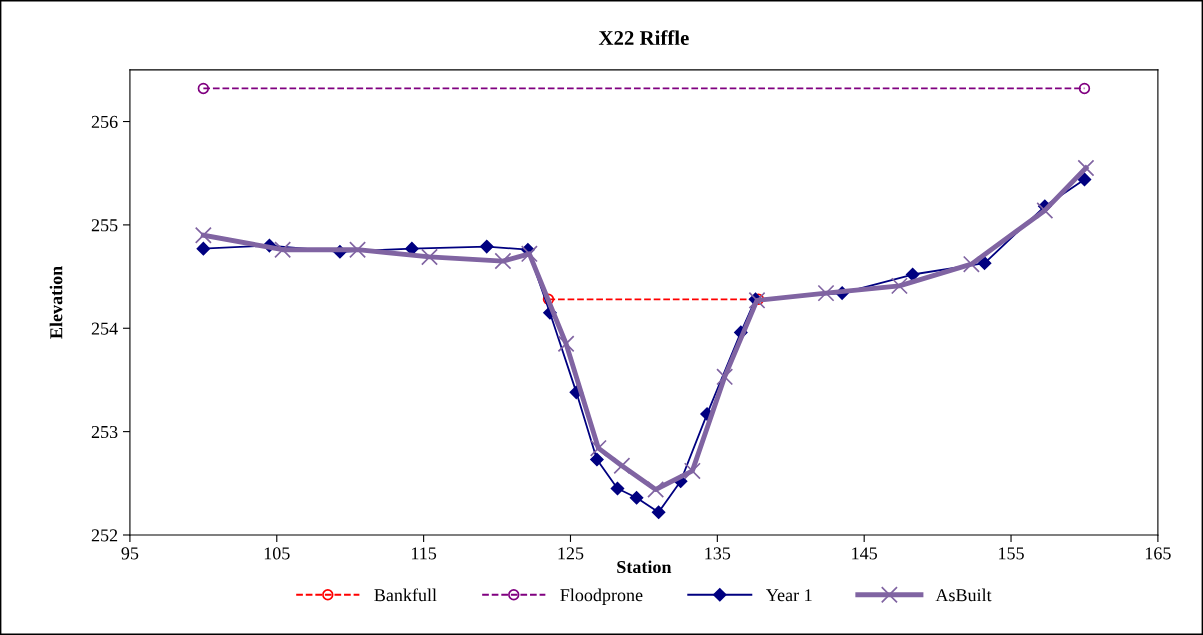 The height and width of the screenshot is (635, 1203). What do you see at coordinates (405, 595) in the screenshot?
I see `legend-label: Bankfull` at bounding box center [405, 595].